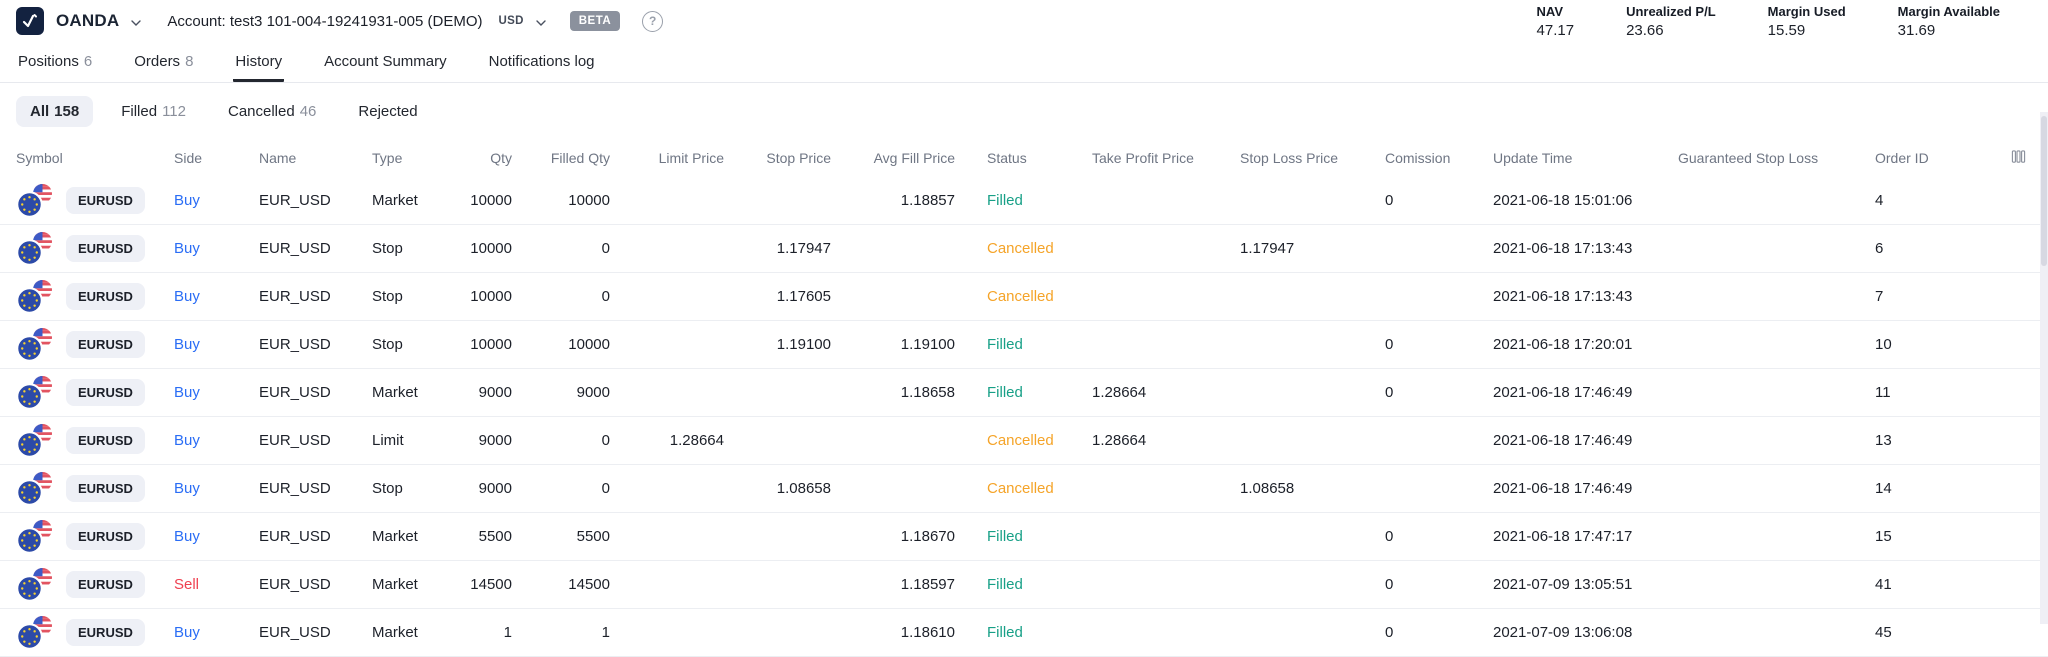  Describe the element at coordinates (385, 62) in the screenshot. I see `tab-account-summary: Account Summary` at that location.